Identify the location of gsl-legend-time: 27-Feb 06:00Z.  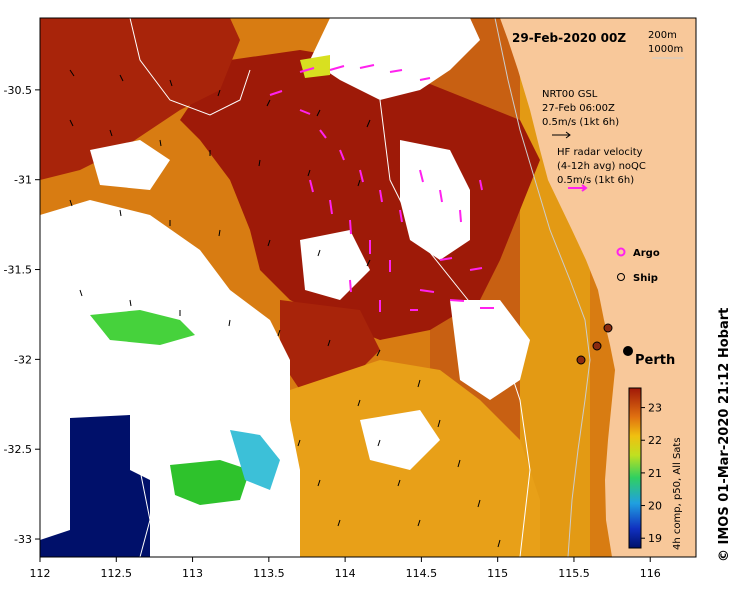
(578, 108).